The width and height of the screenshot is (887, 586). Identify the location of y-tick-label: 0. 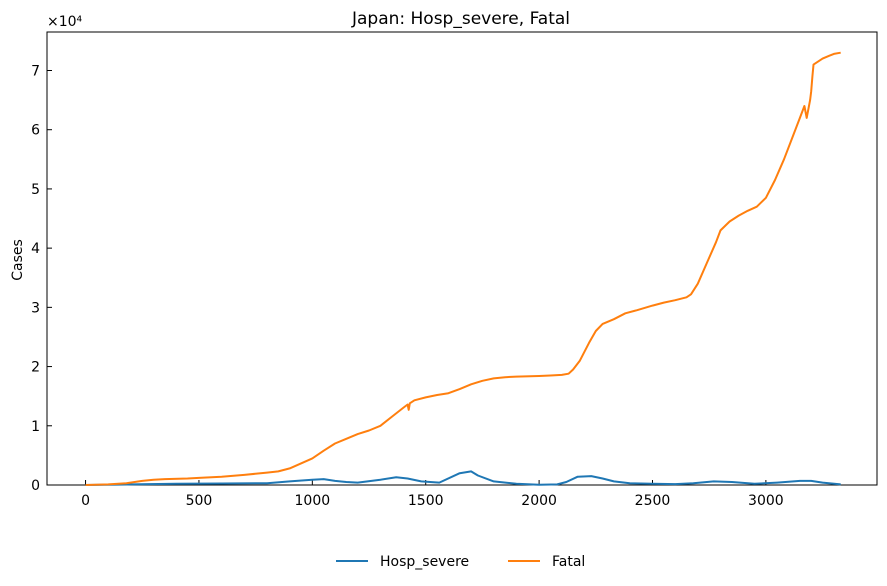
(35, 486).